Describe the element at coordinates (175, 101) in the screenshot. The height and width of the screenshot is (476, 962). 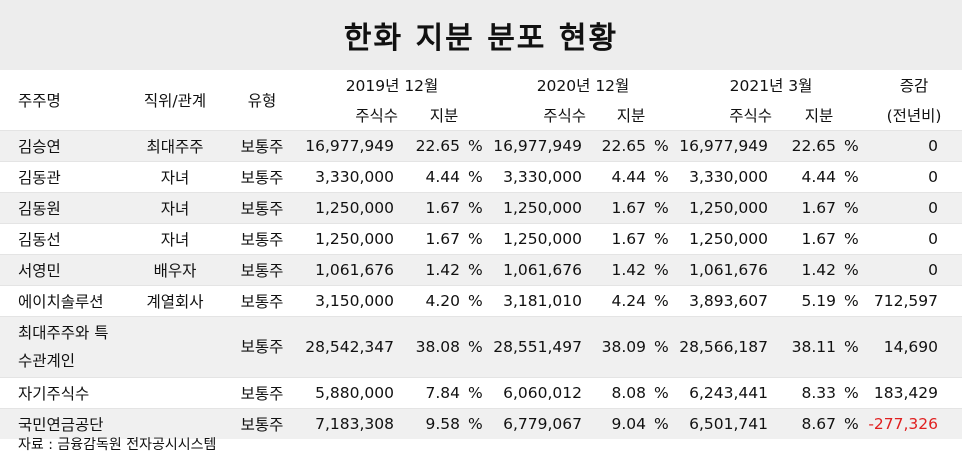
I see `header-relation: 직위/관계` at that location.